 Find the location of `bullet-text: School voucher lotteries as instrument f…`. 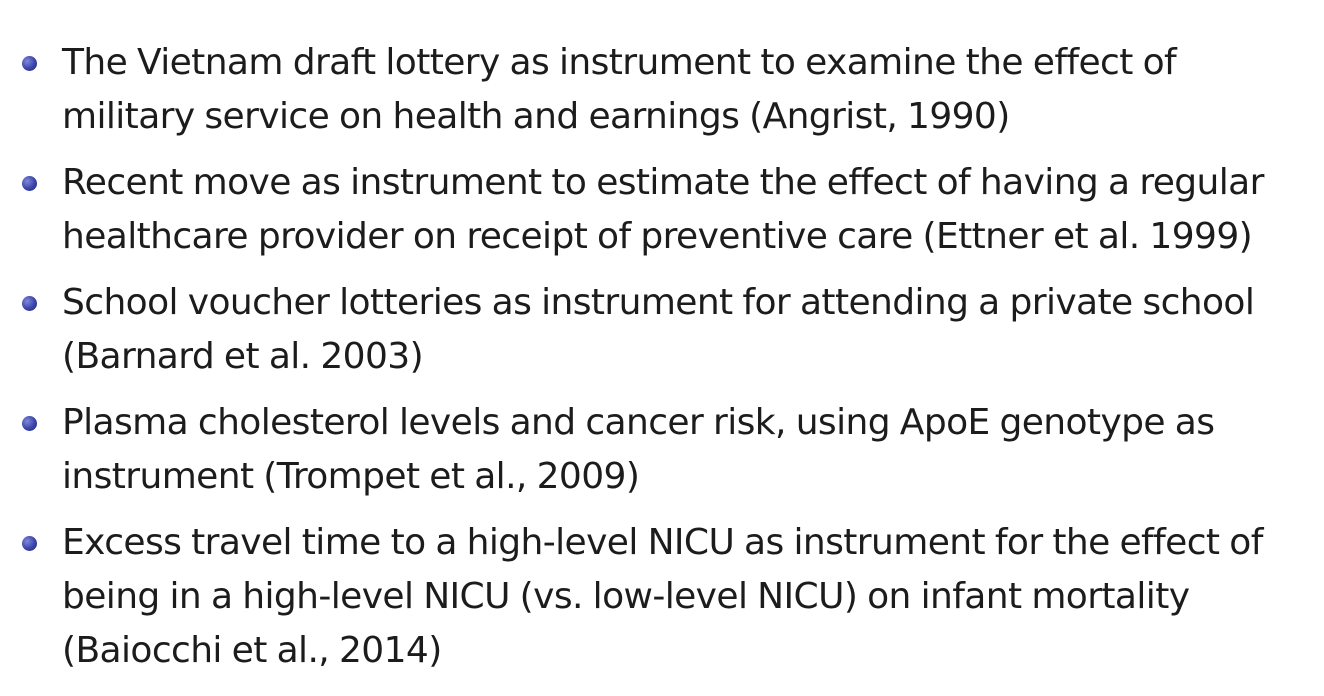

bullet-text: School voucher lotteries as instrument f… is located at coordinates (658, 329).